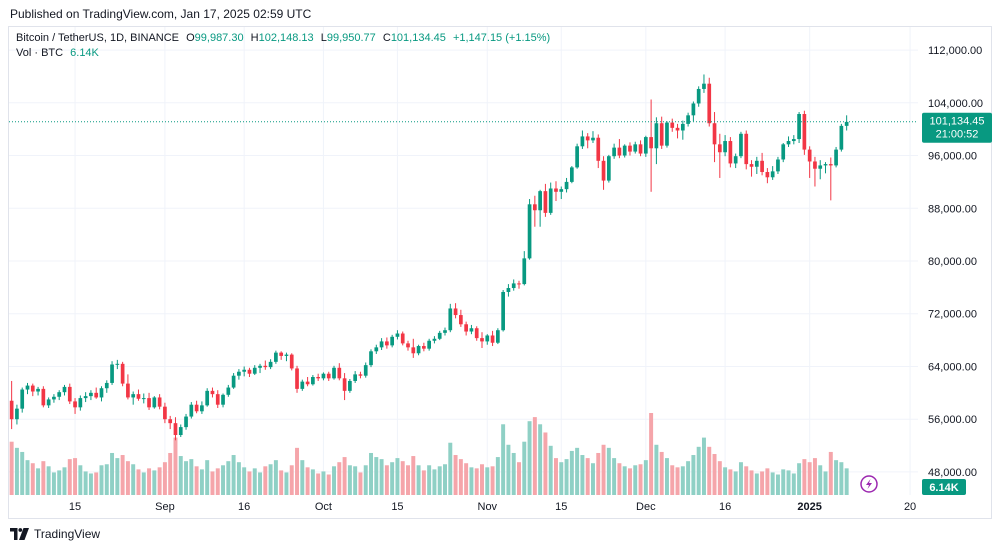 The image size is (1000, 550). What do you see at coordinates (957, 127) in the screenshot?
I see `last-price-badge` at bounding box center [957, 127].